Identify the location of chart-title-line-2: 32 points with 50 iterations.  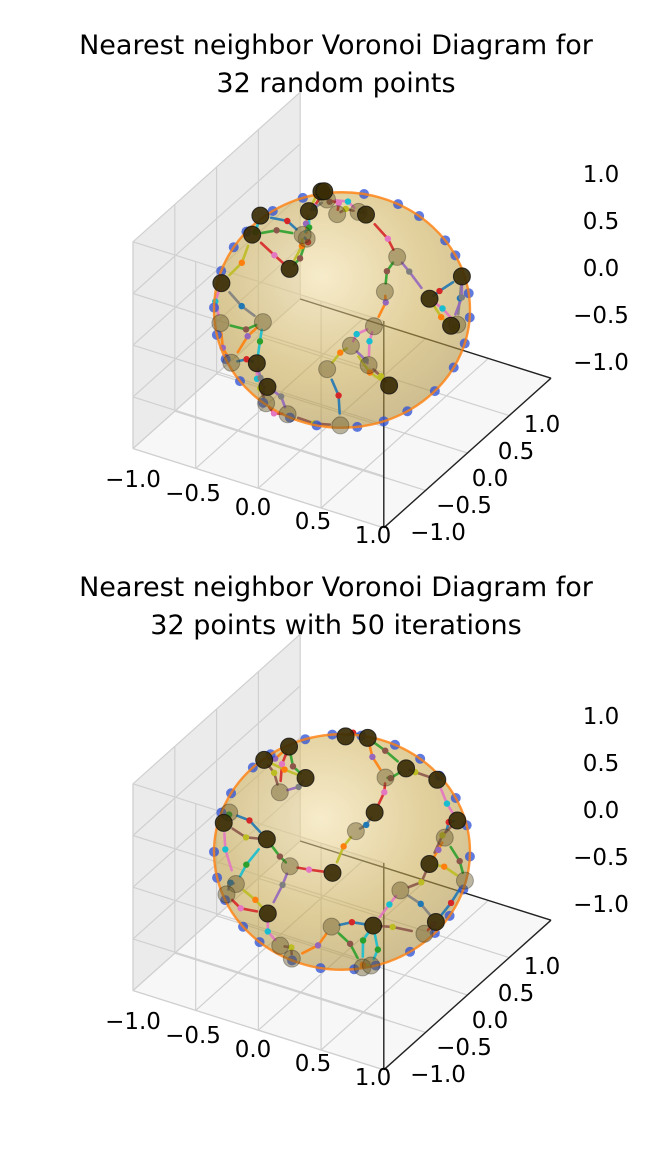
(335, 625).